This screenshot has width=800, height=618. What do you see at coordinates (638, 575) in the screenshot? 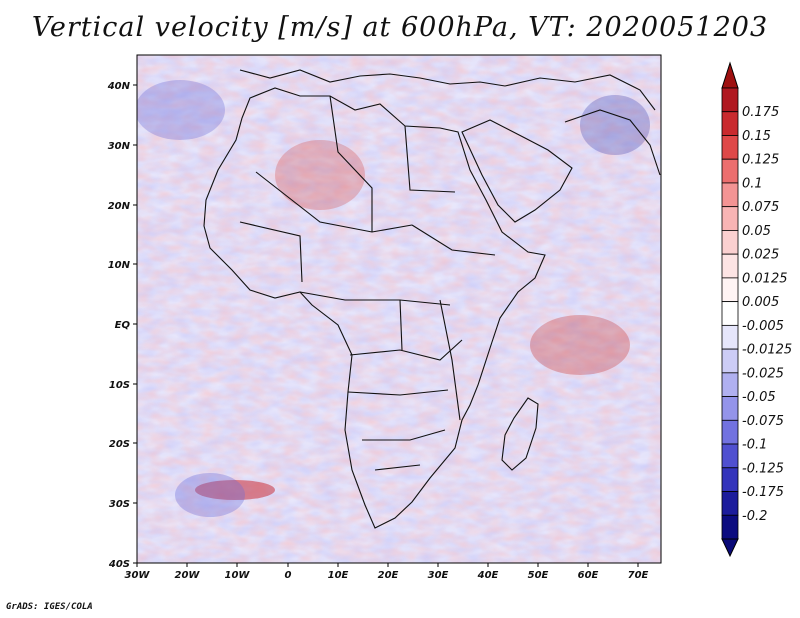
I see `lon-label: 70E` at bounding box center [638, 575].